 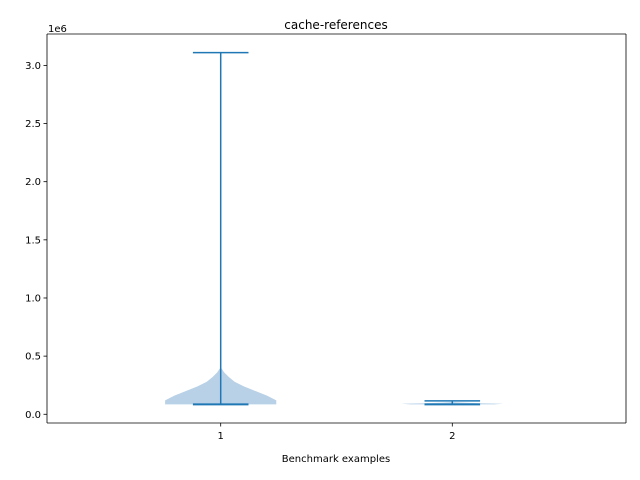 I want to click on chart-title: cache-references, so click(x=335, y=25).